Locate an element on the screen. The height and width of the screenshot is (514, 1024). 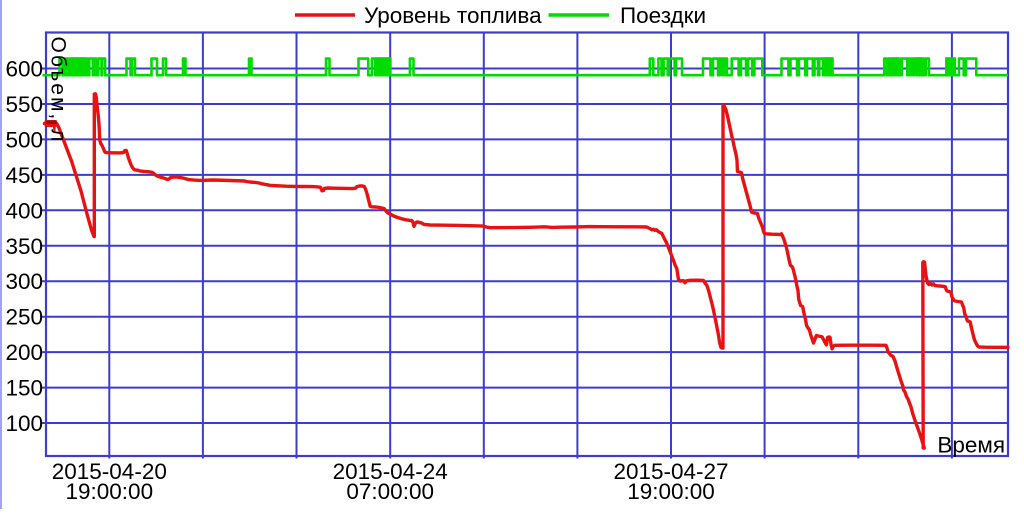
svg-text: 2015-04-27 is located at coordinates (670, 471).